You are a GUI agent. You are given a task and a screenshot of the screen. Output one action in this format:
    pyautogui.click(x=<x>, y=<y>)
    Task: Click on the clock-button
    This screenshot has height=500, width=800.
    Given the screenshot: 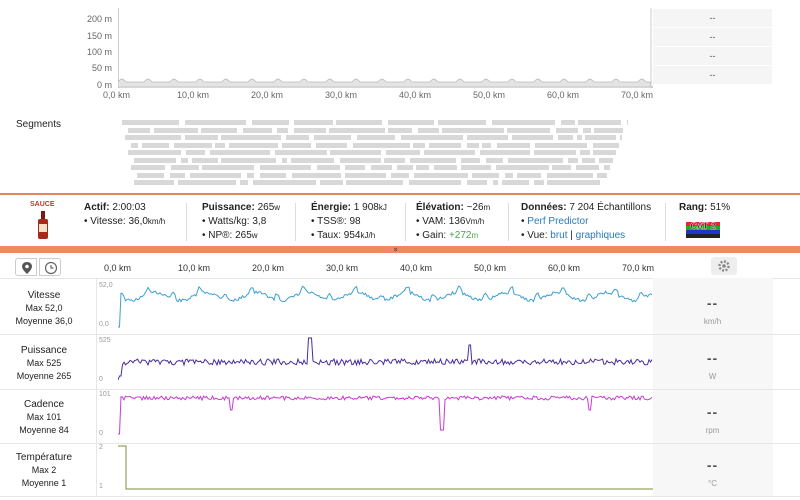 What is the action you would take?
    pyautogui.click(x=50, y=267)
    